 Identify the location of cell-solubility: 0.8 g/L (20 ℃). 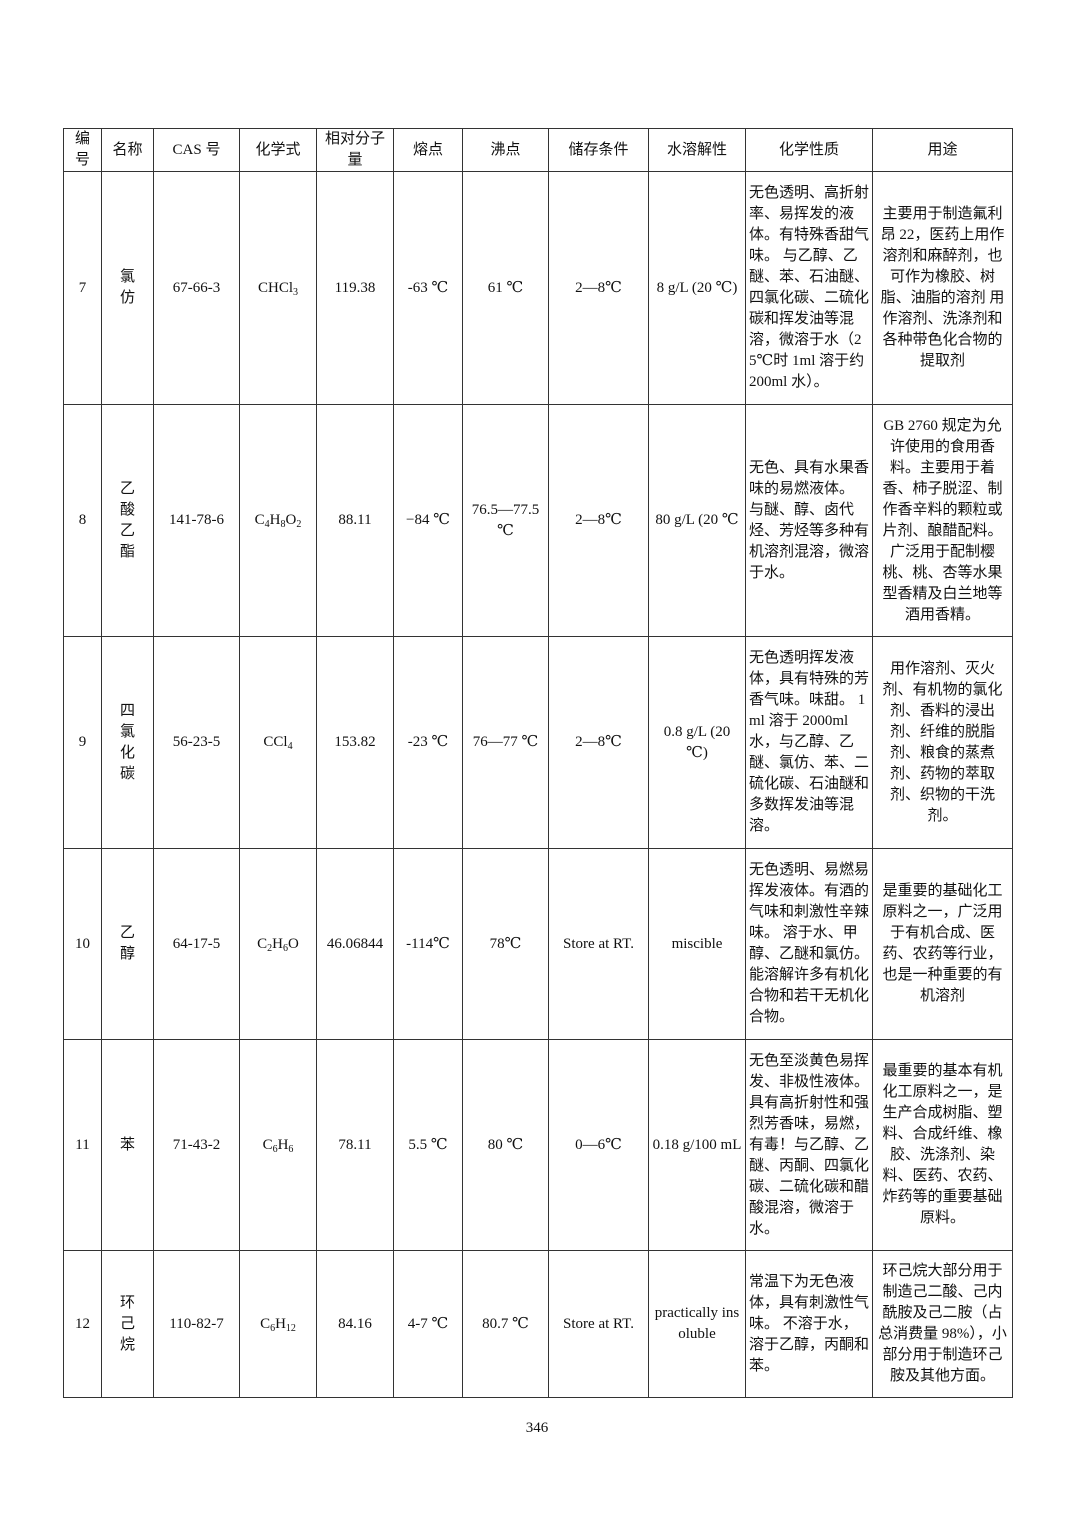
(697, 742).